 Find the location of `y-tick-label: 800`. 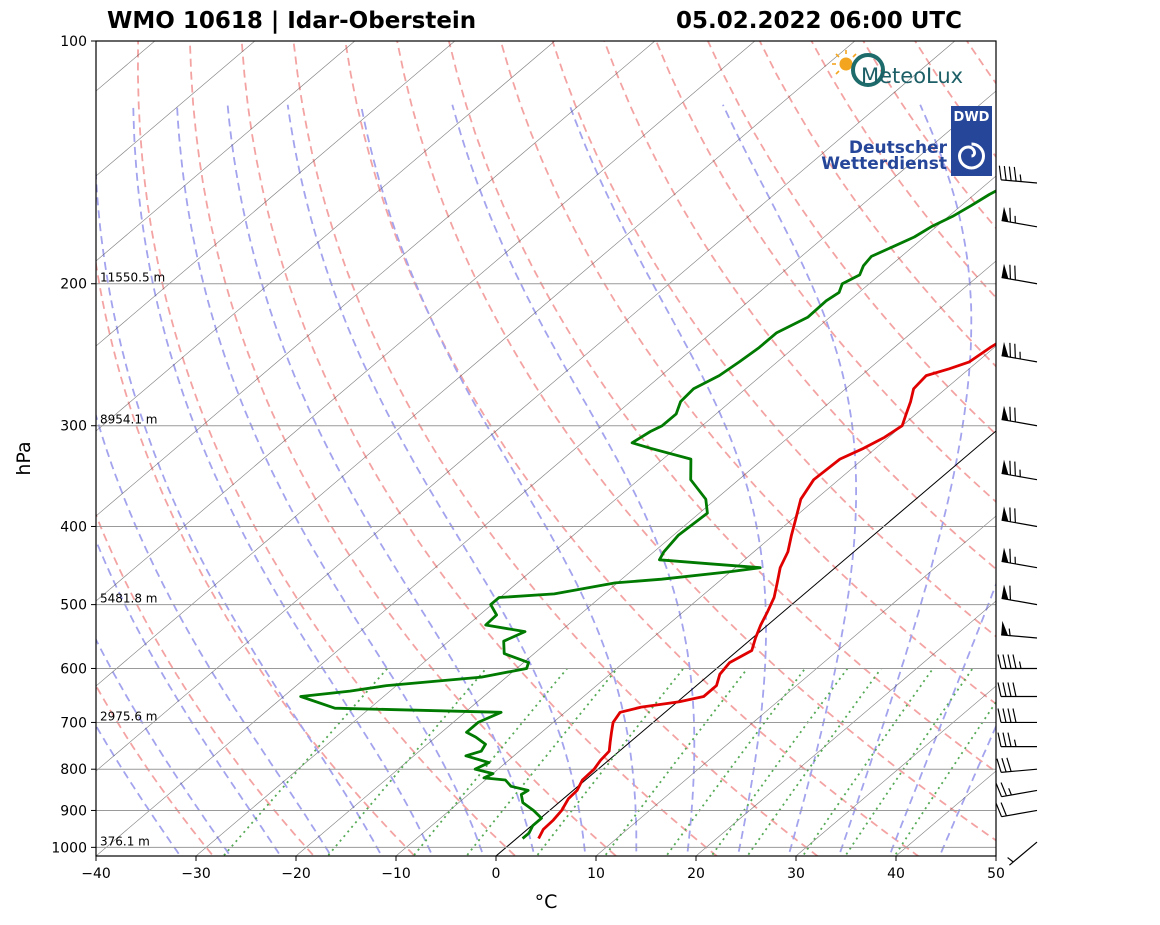

y-tick-label: 800 is located at coordinates (73, 770).